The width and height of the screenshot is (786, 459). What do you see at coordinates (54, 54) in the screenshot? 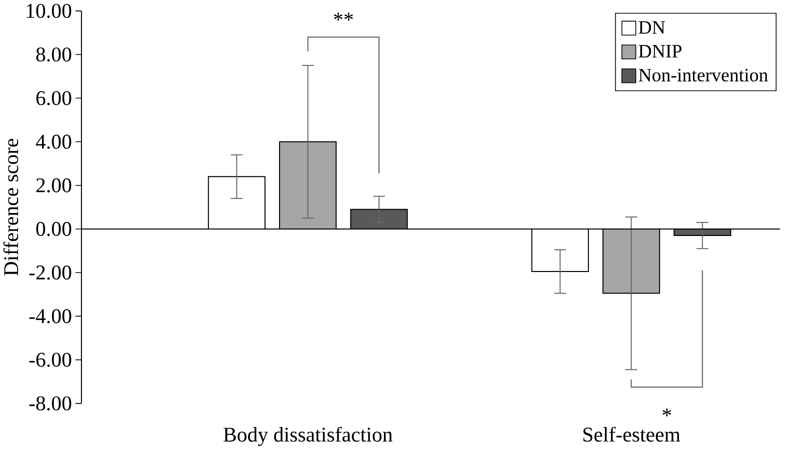
I see `y-tick-label: 8.00` at bounding box center [54, 54].